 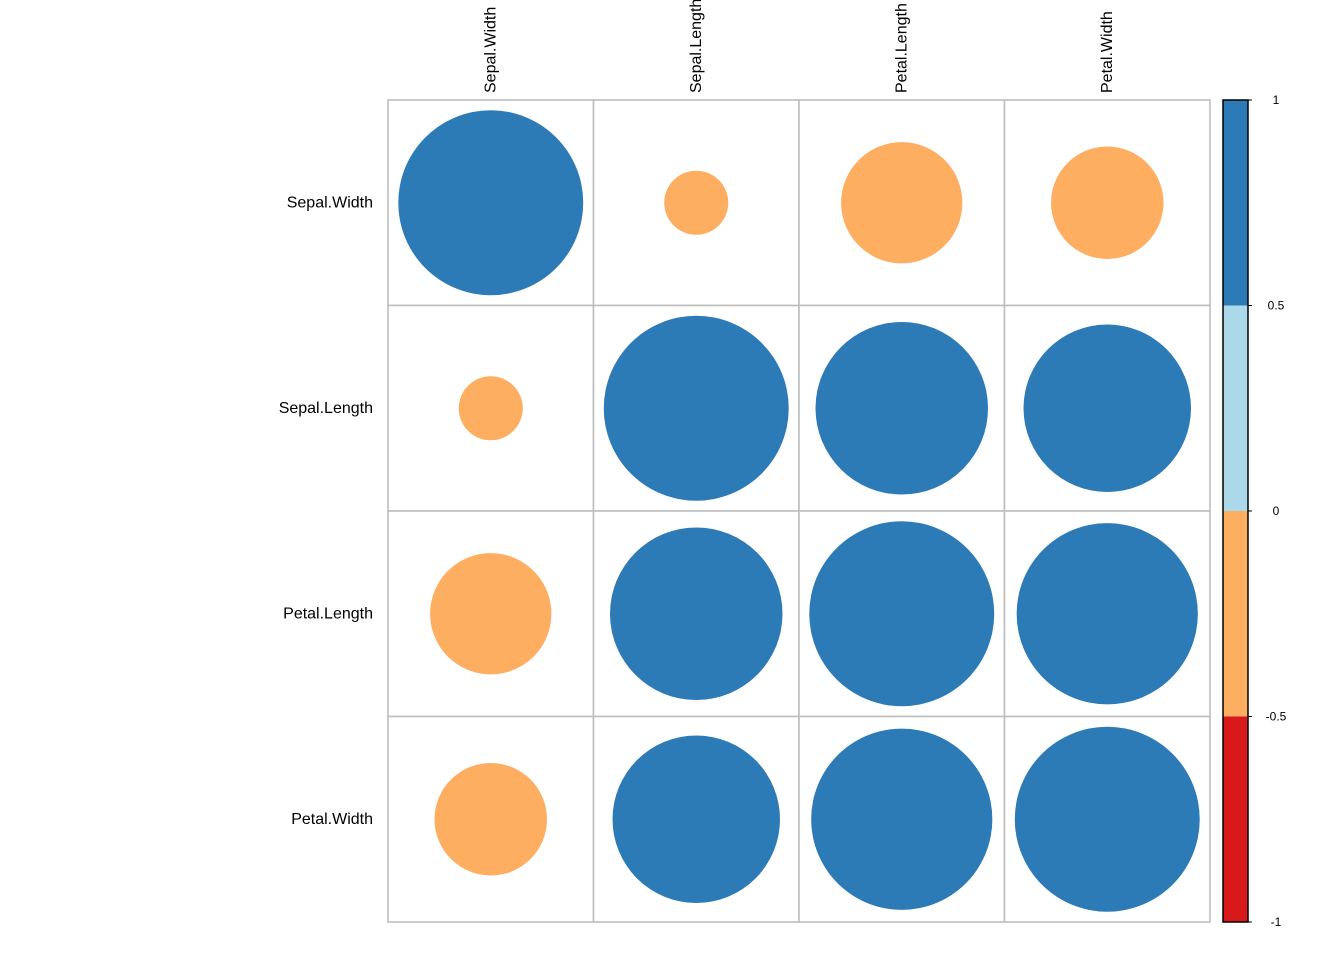 I want to click on correlation-circle-Sepal.Width-Petal.Width, so click(x=1107, y=203).